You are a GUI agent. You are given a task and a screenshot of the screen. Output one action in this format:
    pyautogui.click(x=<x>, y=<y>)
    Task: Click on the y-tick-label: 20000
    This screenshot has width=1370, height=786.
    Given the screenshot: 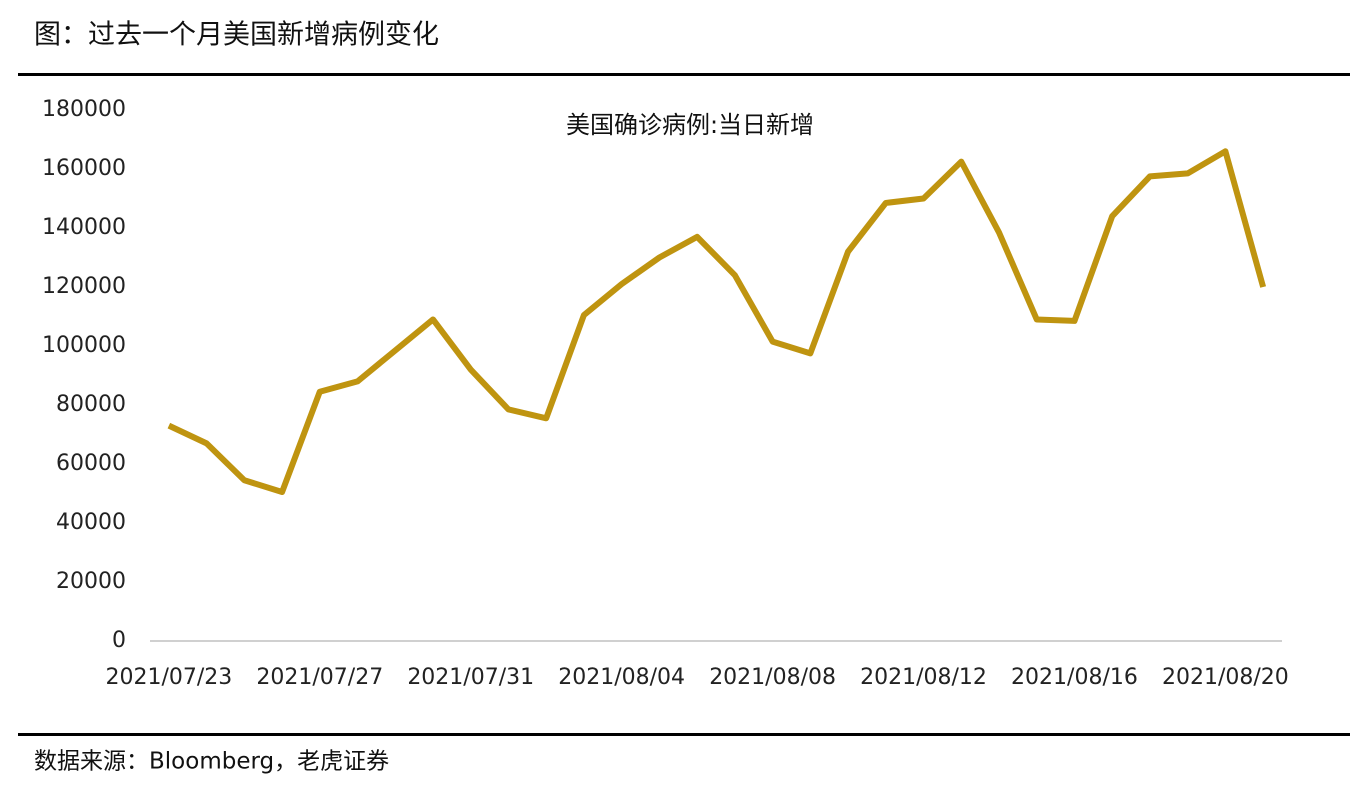 What is the action you would take?
    pyautogui.click(x=91, y=581)
    